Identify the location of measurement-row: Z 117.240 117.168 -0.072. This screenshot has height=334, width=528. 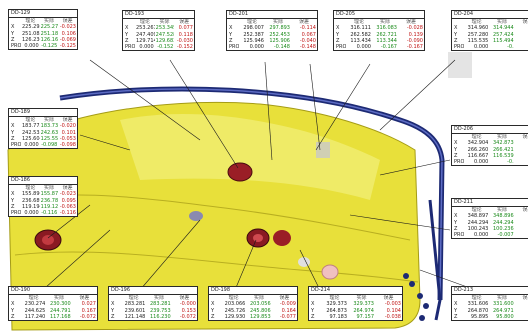
(53, 317).